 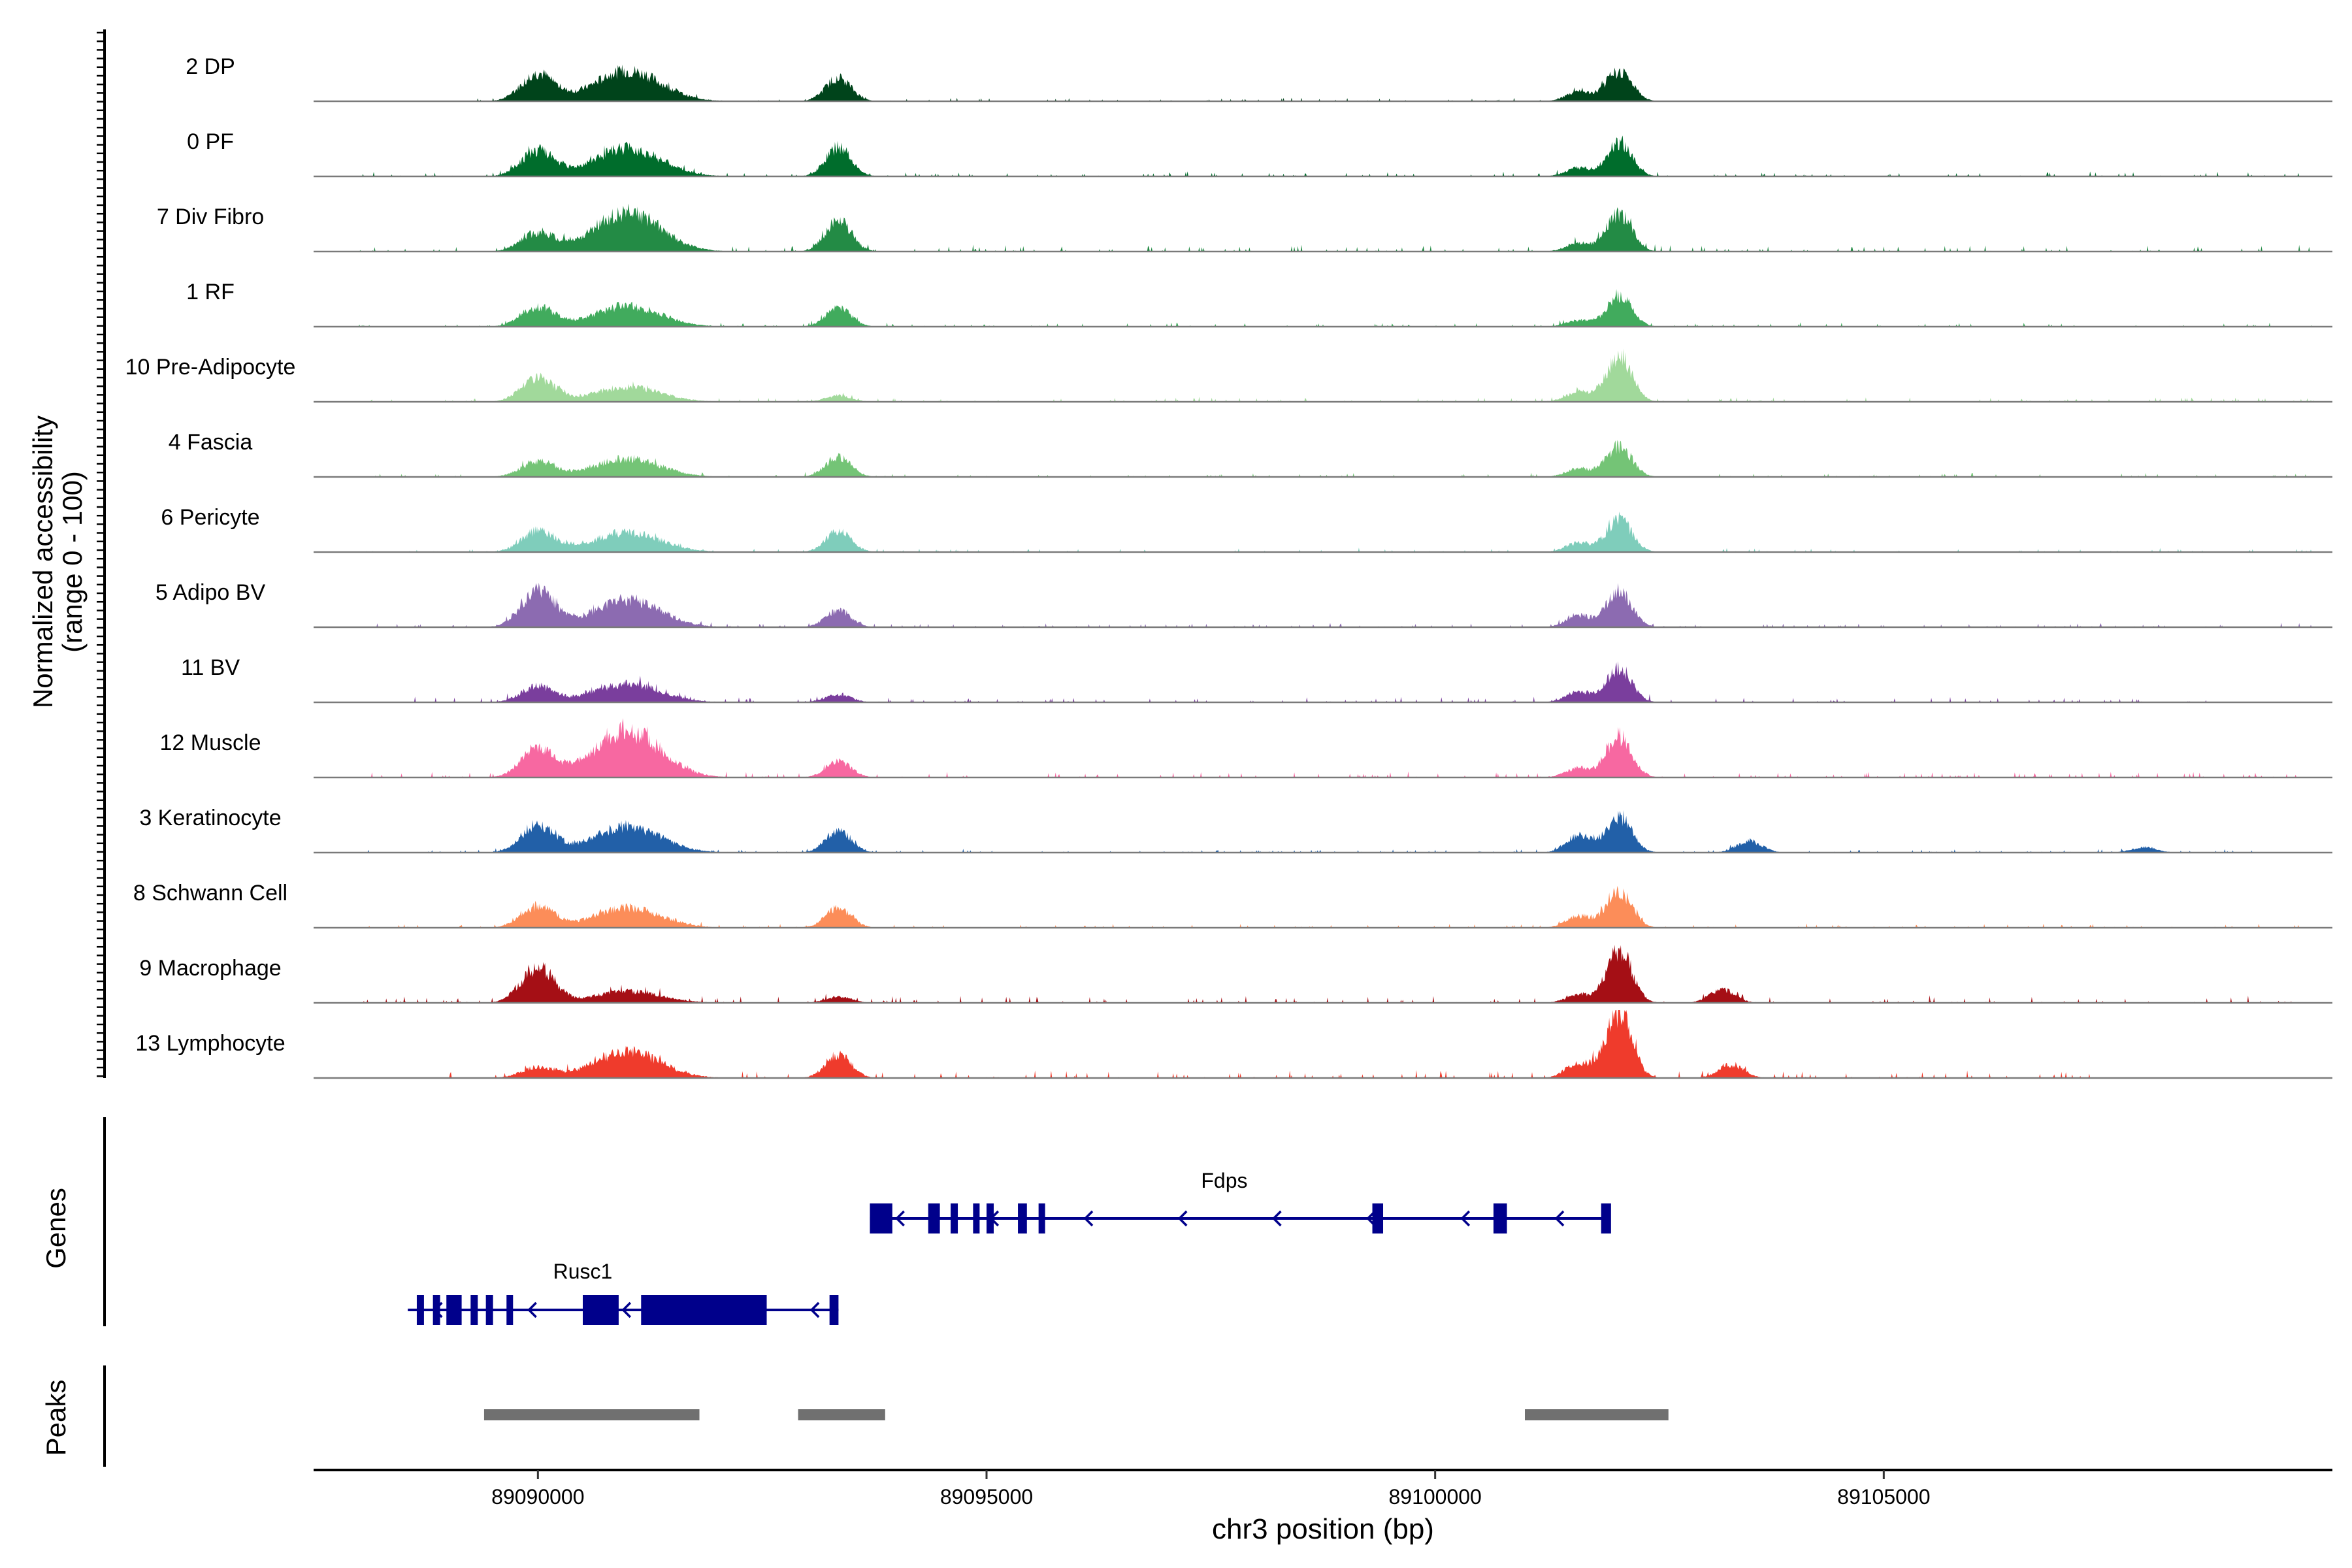 I want to click on x-tick-label: 89090000, so click(x=537, y=1497).